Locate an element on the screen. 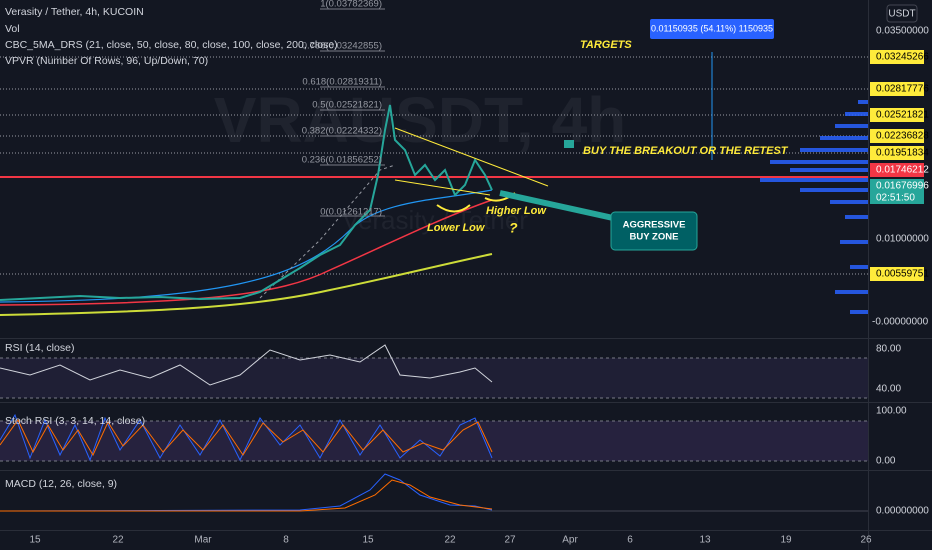  currency-button is located at coordinates (902, 13).